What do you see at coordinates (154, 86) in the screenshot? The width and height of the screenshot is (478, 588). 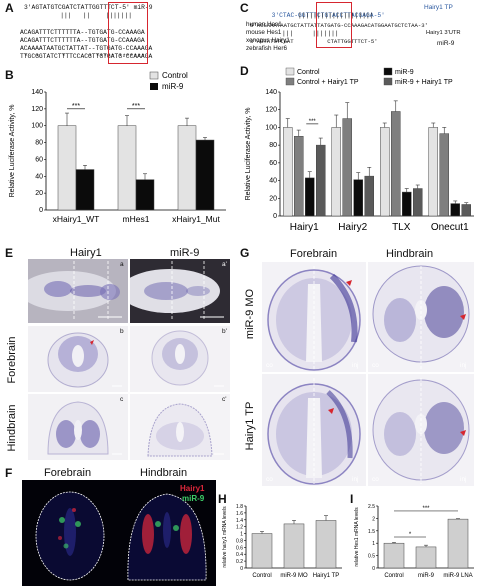 I see `legend-swatch-mir9` at bounding box center [154, 86].